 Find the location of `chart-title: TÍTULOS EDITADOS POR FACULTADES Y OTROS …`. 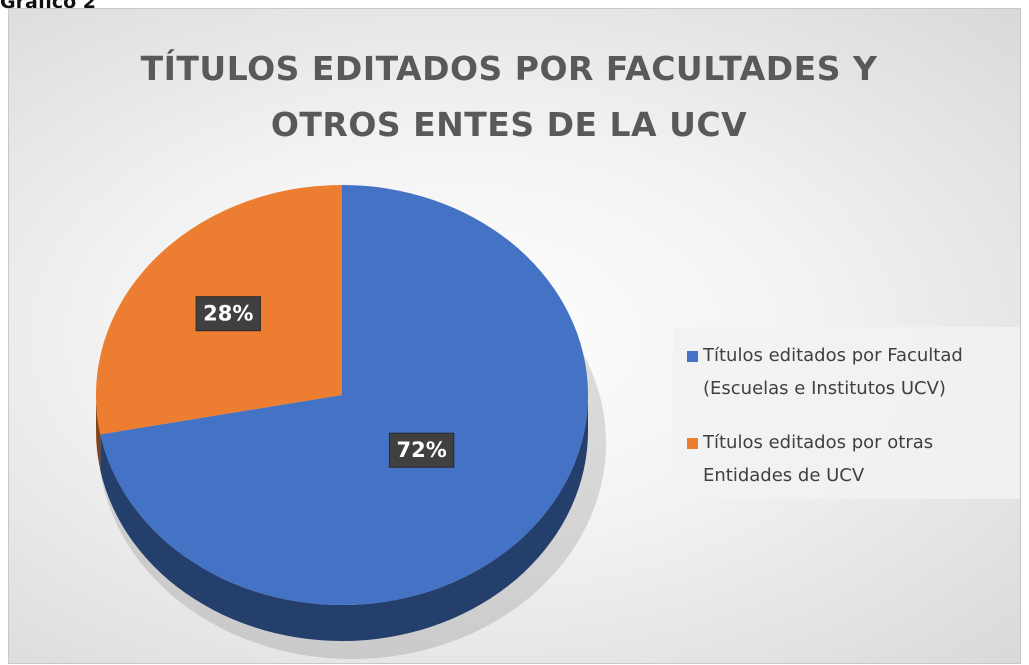

chart-title: TÍTULOS EDITADOS POR FACULTADES Y OTROS … is located at coordinates (509, 96).